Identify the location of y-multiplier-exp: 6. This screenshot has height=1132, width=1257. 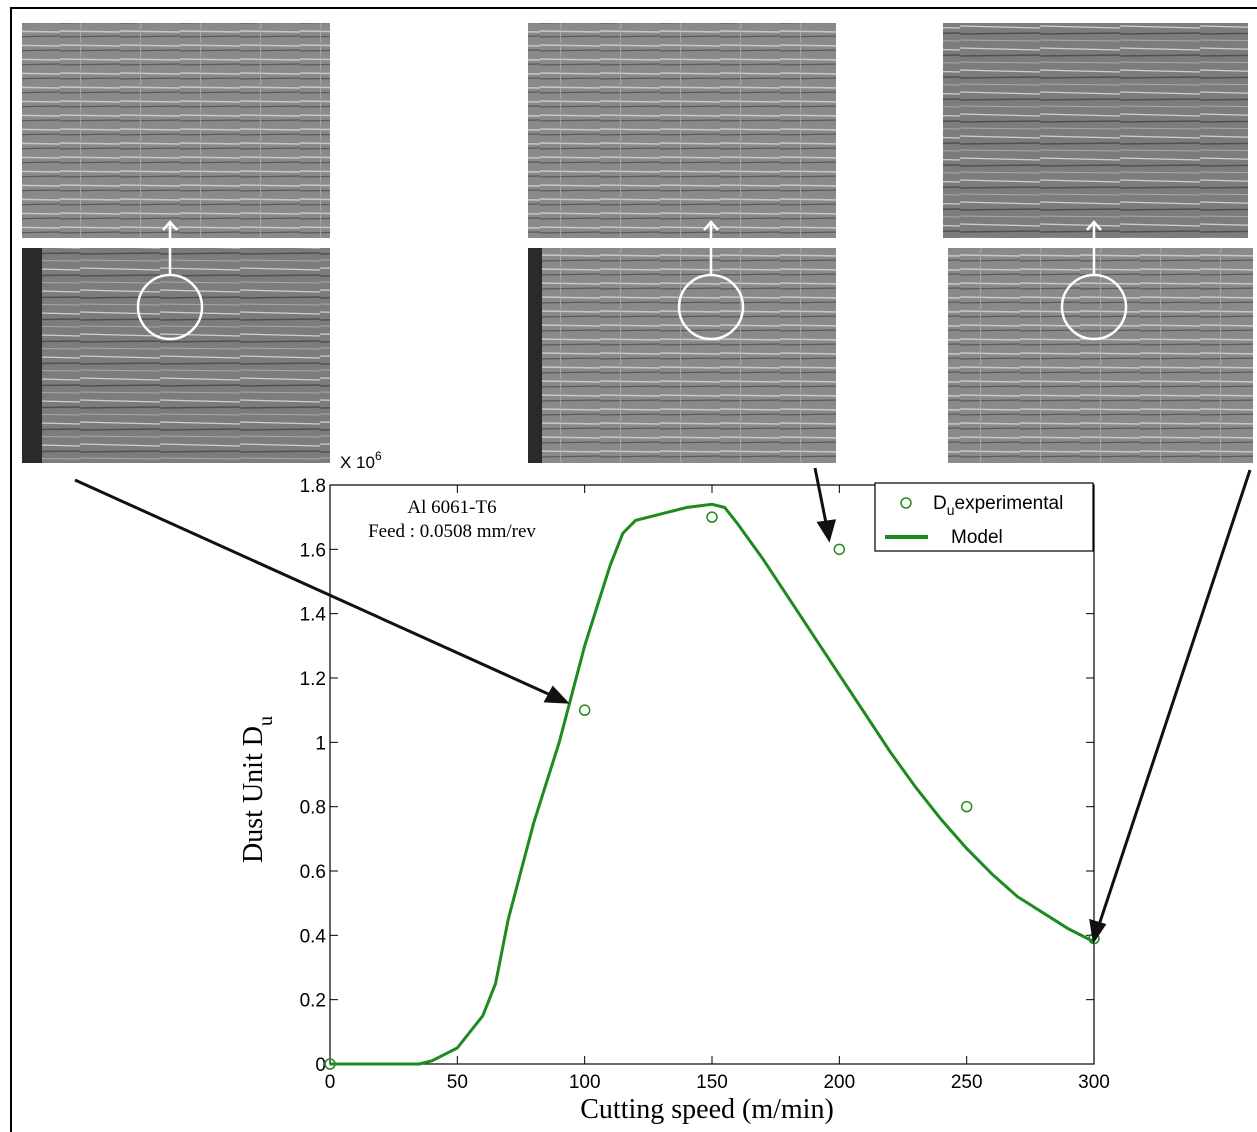
(378, 456).